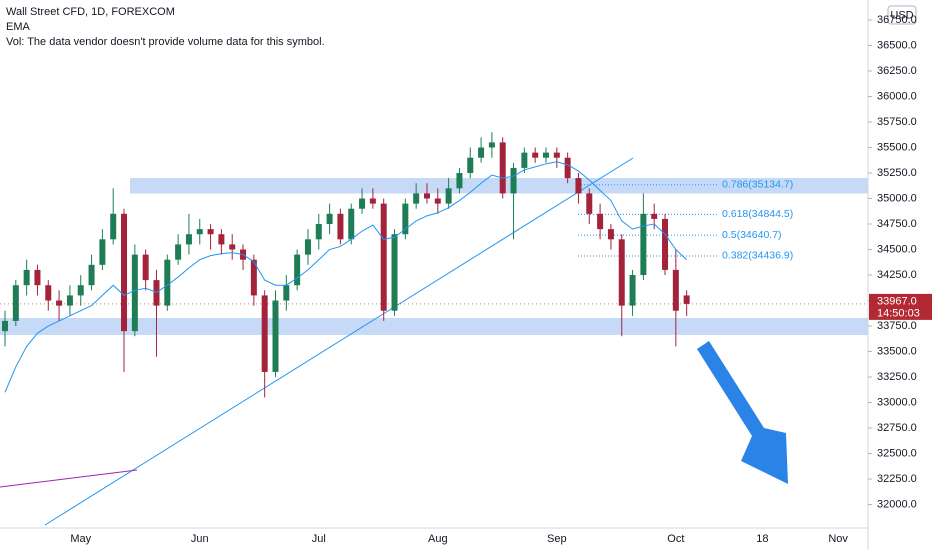 The width and height of the screenshot is (932, 550). Describe the element at coordinates (838, 539) in the screenshot. I see `x-tick-label: Nov` at that location.